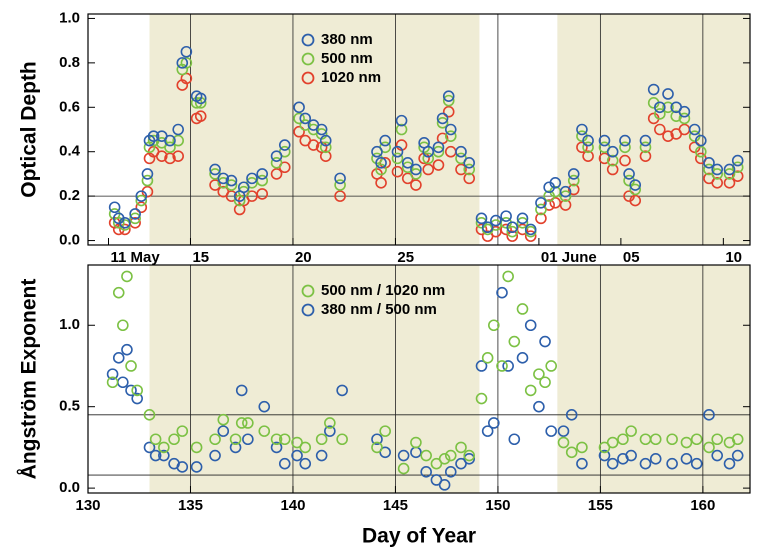  What do you see at coordinates (653, 129) in the screenshot?
I see `shaded-range` at bounding box center [653, 129].